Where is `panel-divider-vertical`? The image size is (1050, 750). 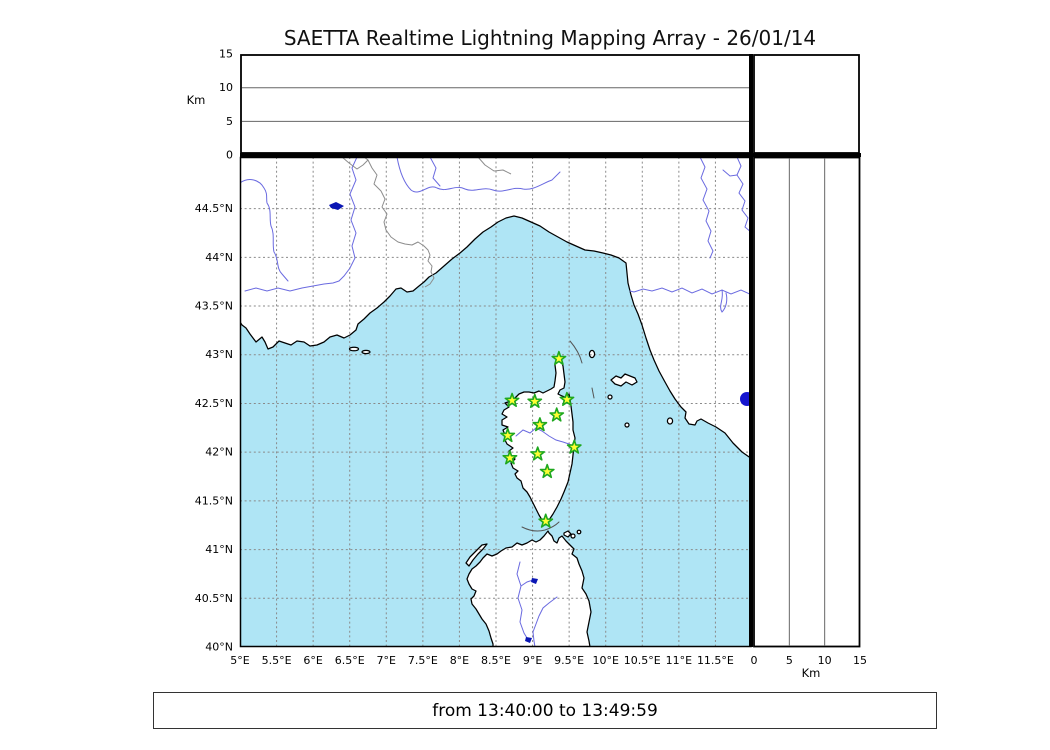
panel-divider-vertical is located at coordinates (751, 350).